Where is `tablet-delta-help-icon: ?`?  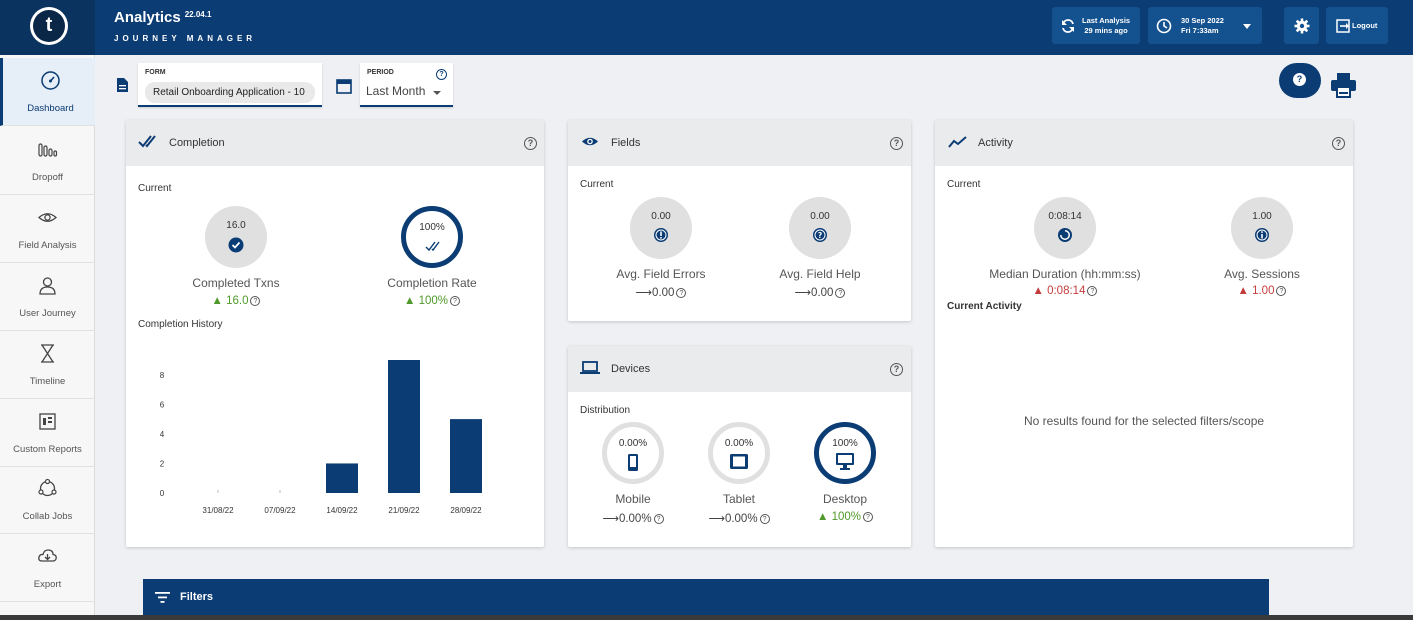
tablet-delta-help-icon: ? is located at coordinates (764, 519).